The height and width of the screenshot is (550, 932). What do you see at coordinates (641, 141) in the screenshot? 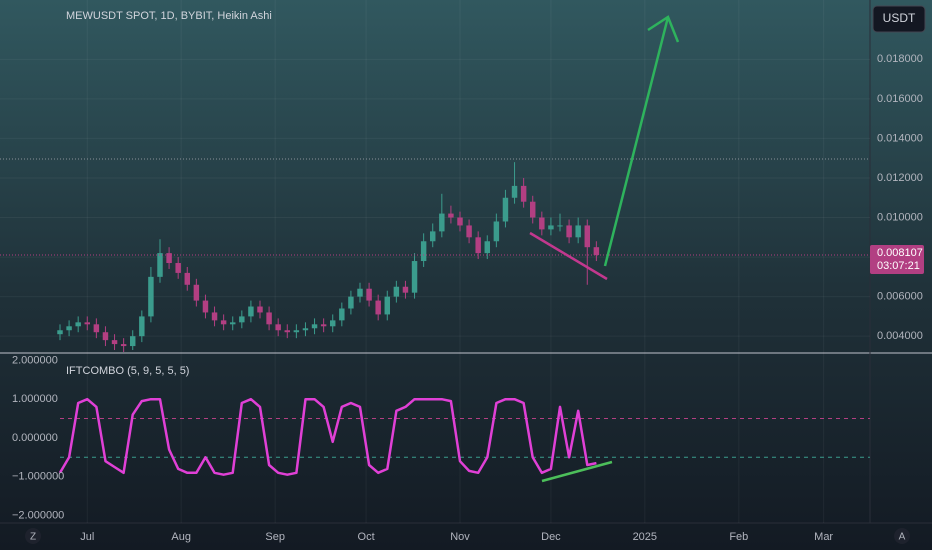
I see `arrow` at bounding box center [641, 141].